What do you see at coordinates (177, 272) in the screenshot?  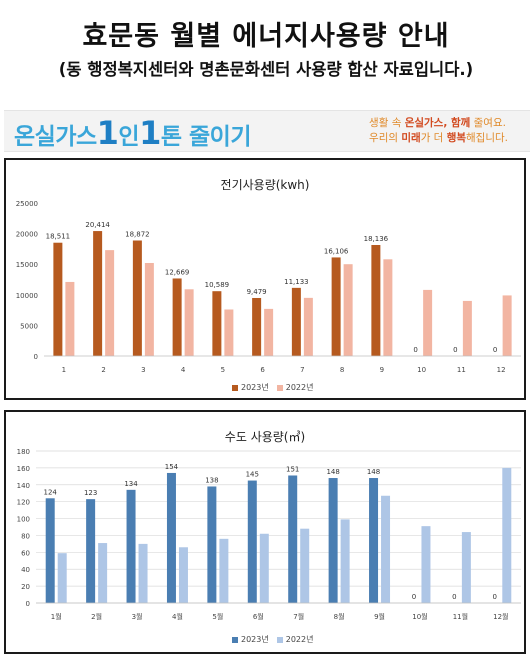 I see `data-label: 12,669` at bounding box center [177, 272].